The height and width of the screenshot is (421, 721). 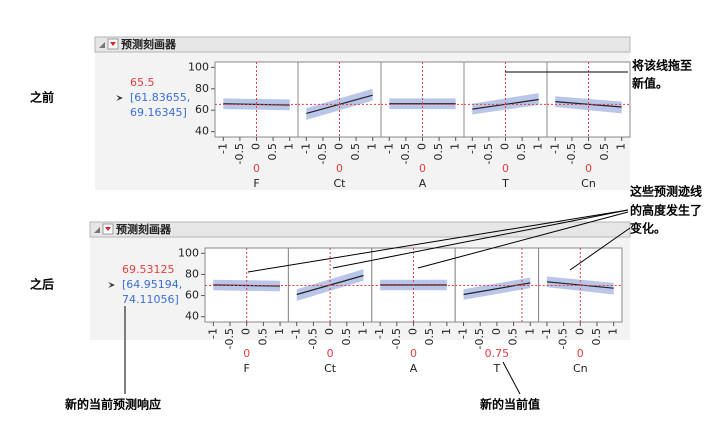 What do you see at coordinates (42, 97) in the screenshot?
I see `section-label: 之前` at bounding box center [42, 97].